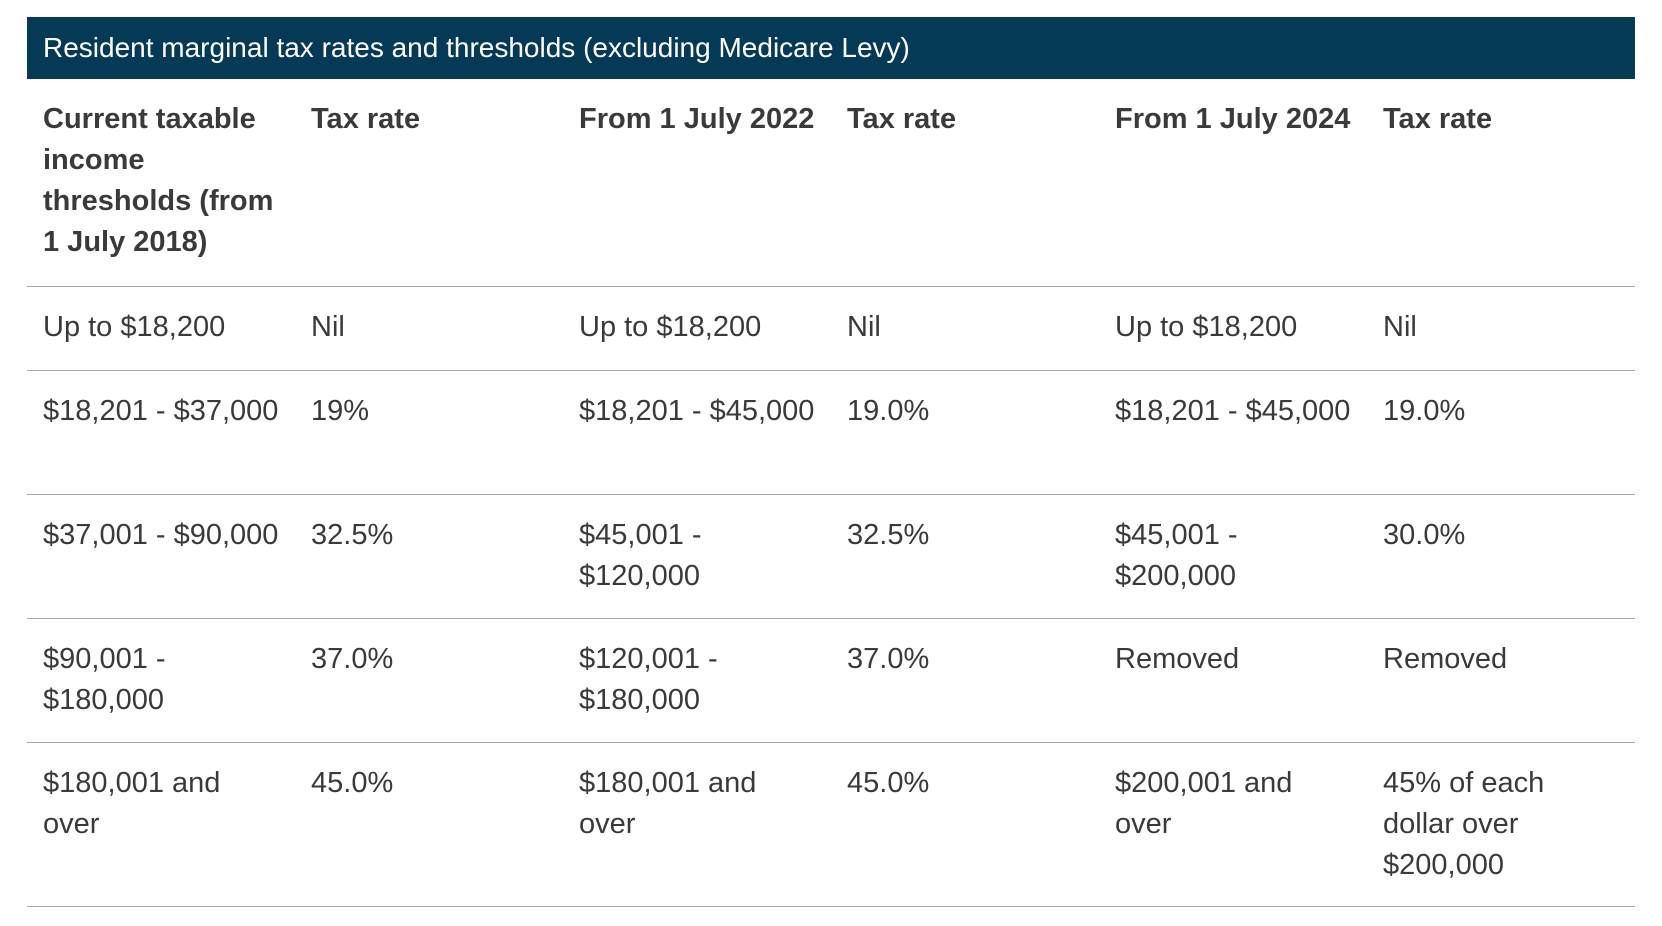  What do you see at coordinates (1233, 119) in the screenshot?
I see `header-from-2024: From 1 July 2024` at bounding box center [1233, 119].